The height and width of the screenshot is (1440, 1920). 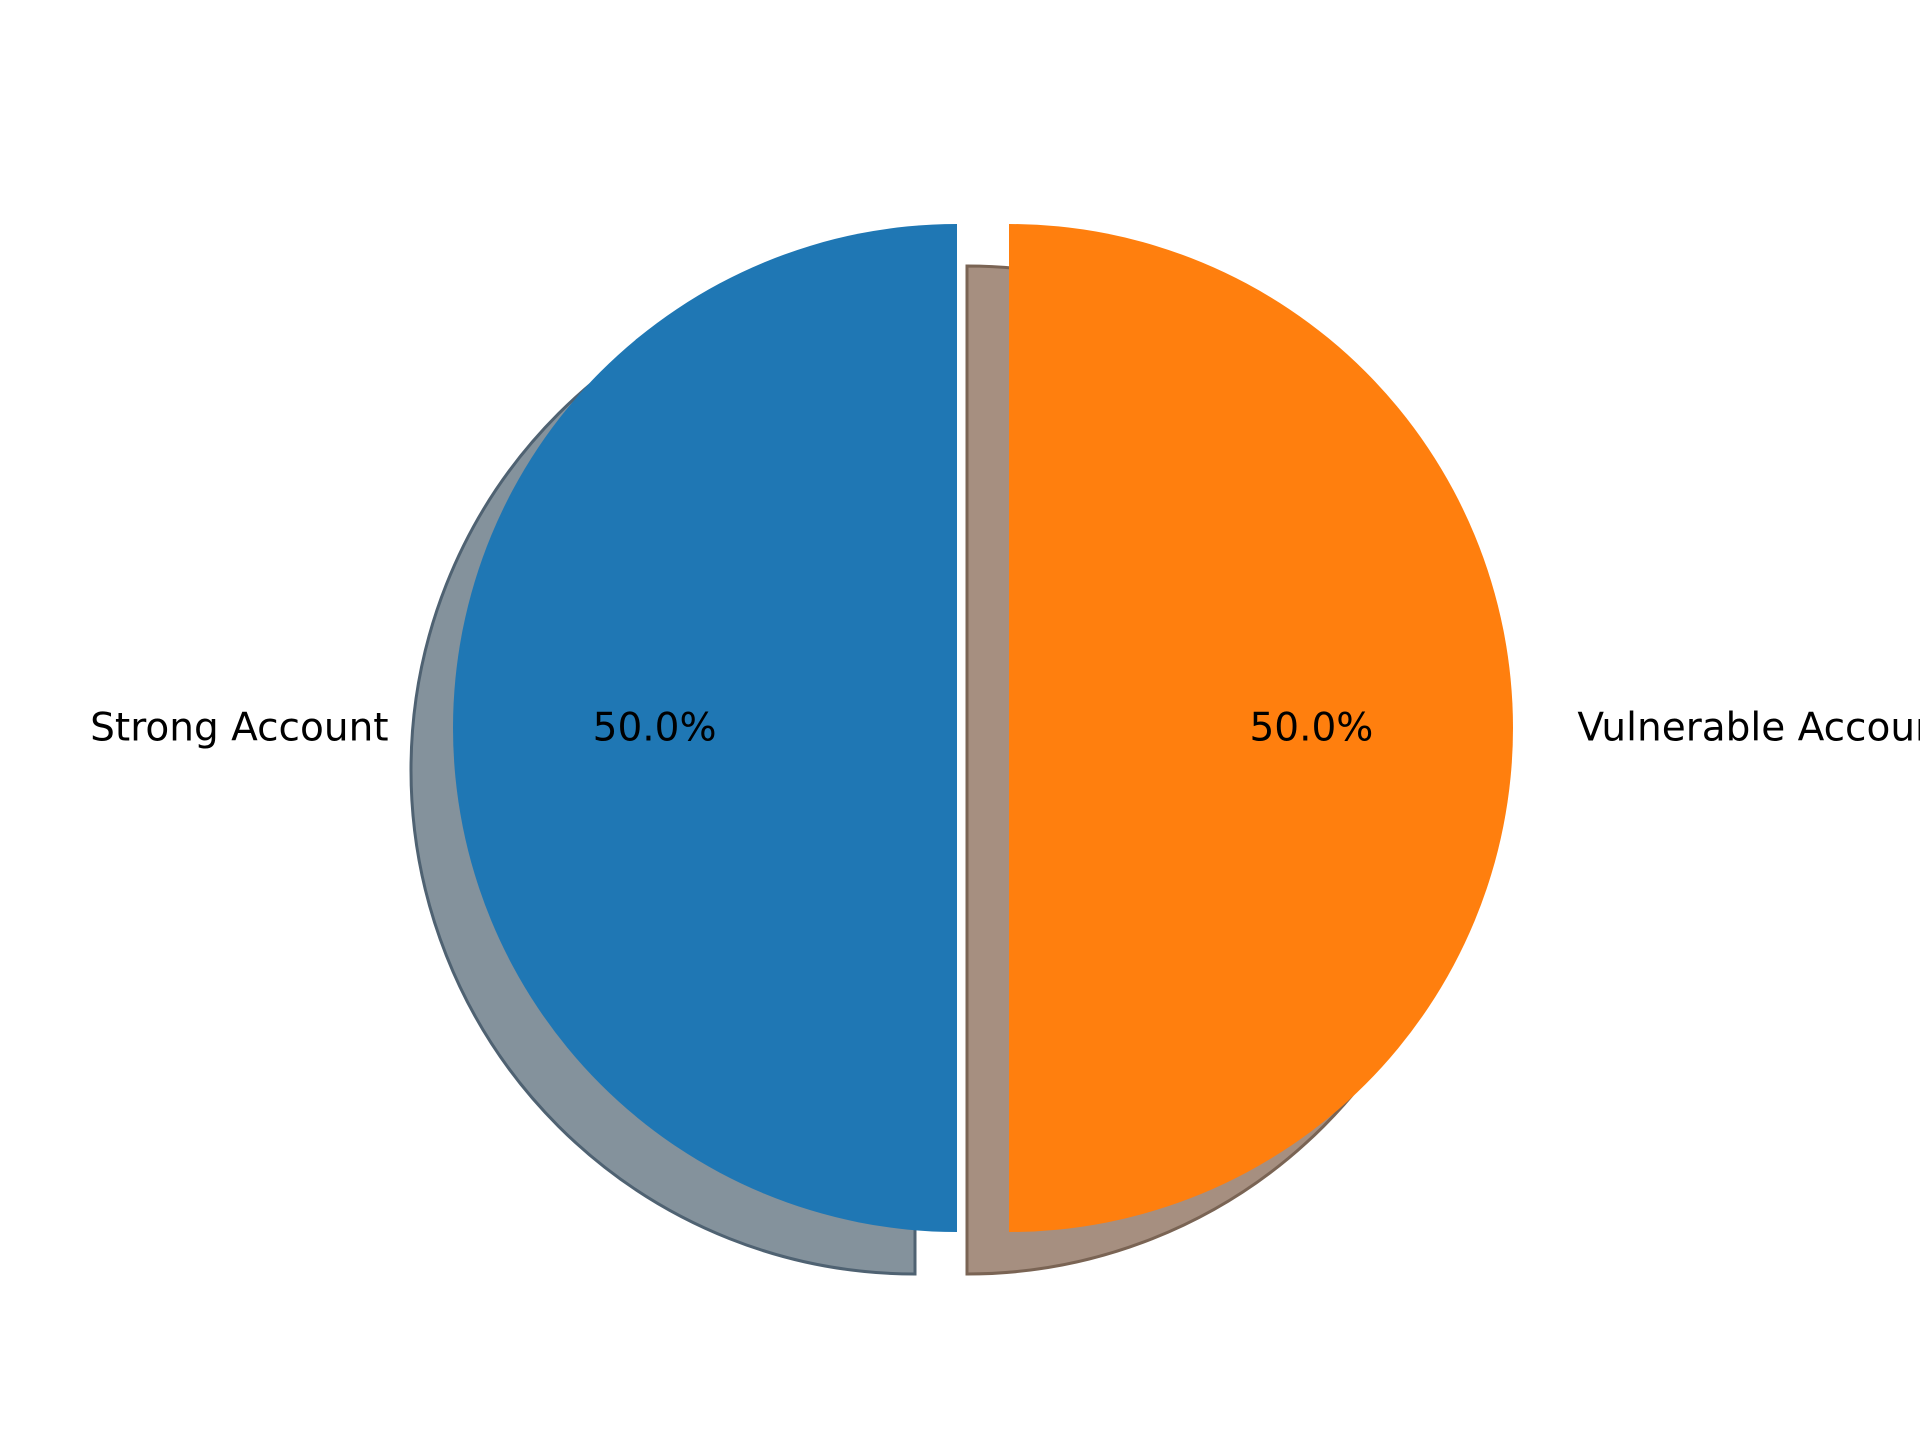 What do you see at coordinates (239, 728) in the screenshot?
I see `pie-category-label: Strong Account` at bounding box center [239, 728].